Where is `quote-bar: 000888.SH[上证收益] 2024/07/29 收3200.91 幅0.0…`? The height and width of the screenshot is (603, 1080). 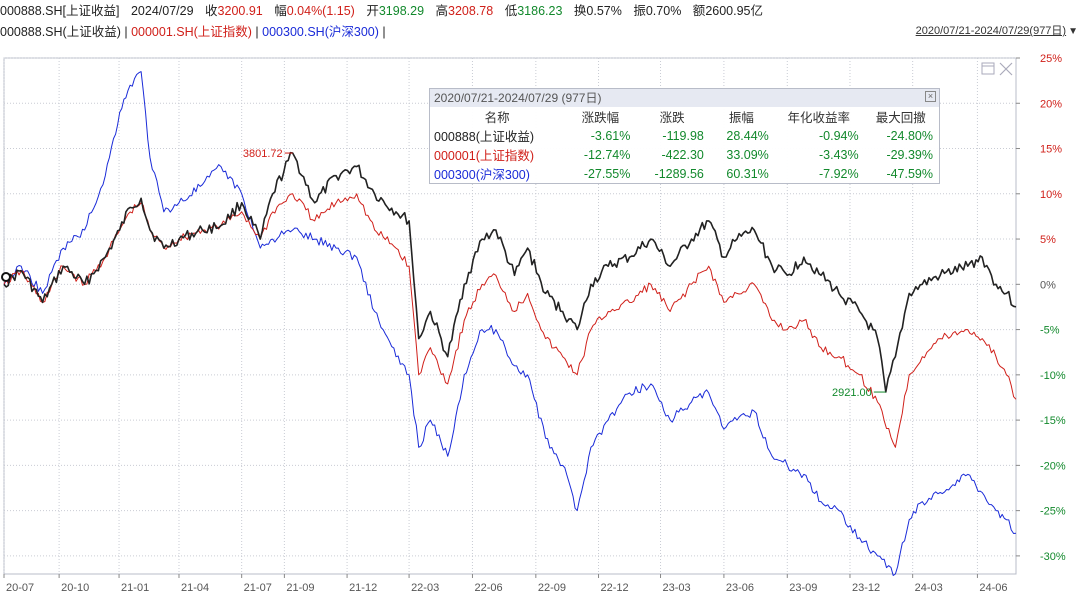
quote-bar: 000888.SH[上证收益] 2024/07/29 收3200.91 幅0.0… is located at coordinates (540, 11).